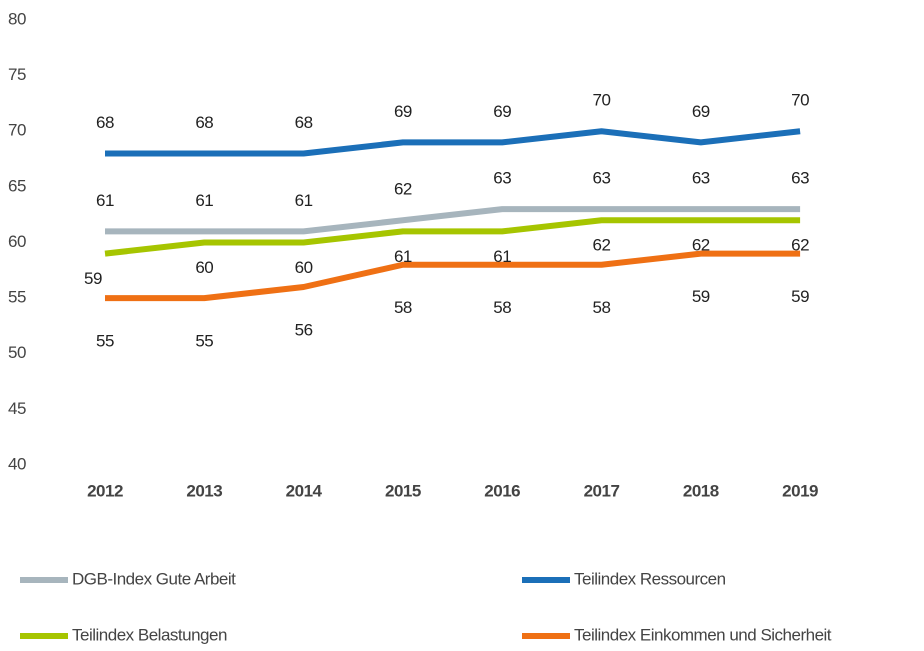 Image resolution: width=924 pixels, height=651 pixels. Describe the element at coordinates (105, 490) in the screenshot. I see `x-tick-label: 2012` at that location.